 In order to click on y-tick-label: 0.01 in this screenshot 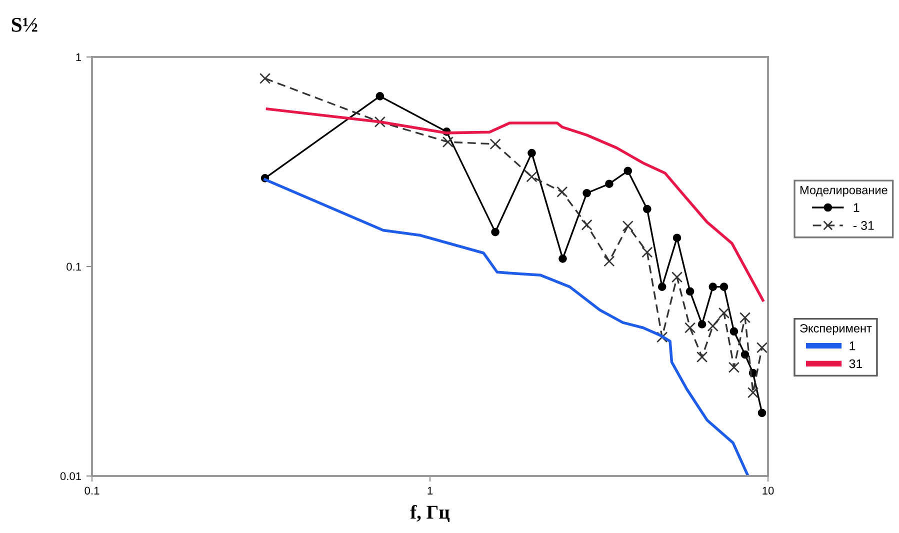, I will do `click(71, 476)`.